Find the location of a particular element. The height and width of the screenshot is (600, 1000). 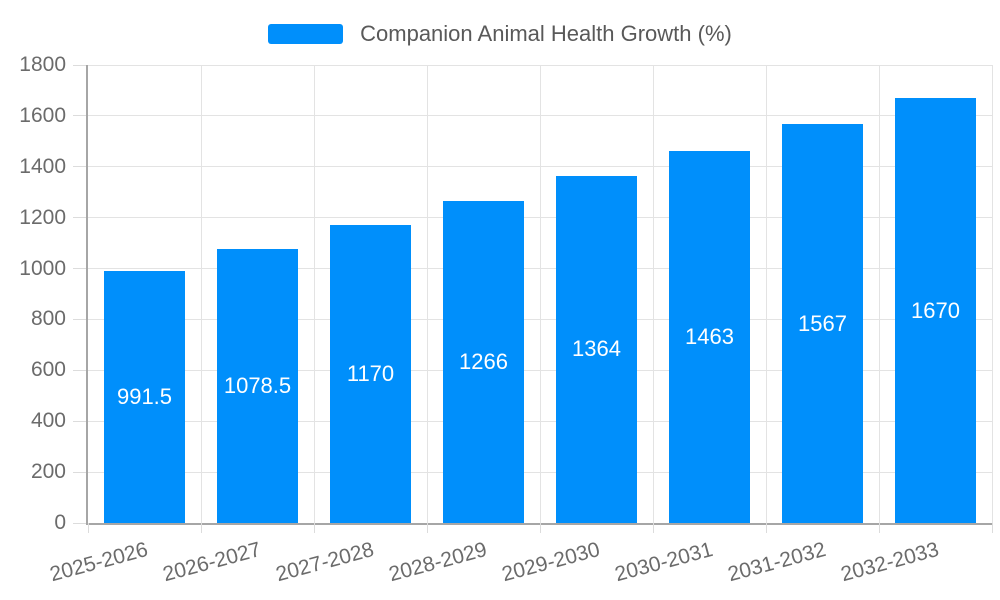

bar: 1170 is located at coordinates (370, 374).